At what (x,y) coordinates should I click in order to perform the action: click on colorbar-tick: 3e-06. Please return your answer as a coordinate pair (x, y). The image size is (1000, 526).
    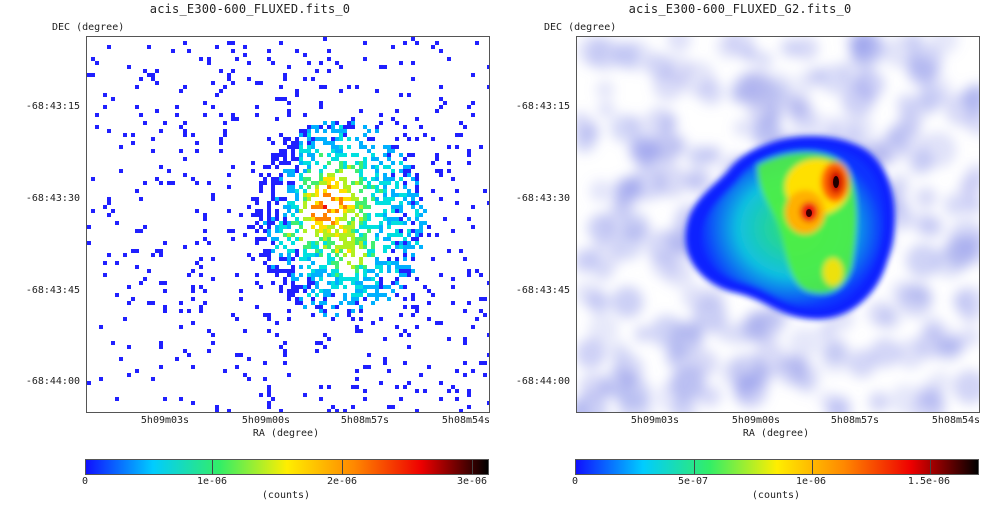
    Looking at the image, I should click on (472, 481).